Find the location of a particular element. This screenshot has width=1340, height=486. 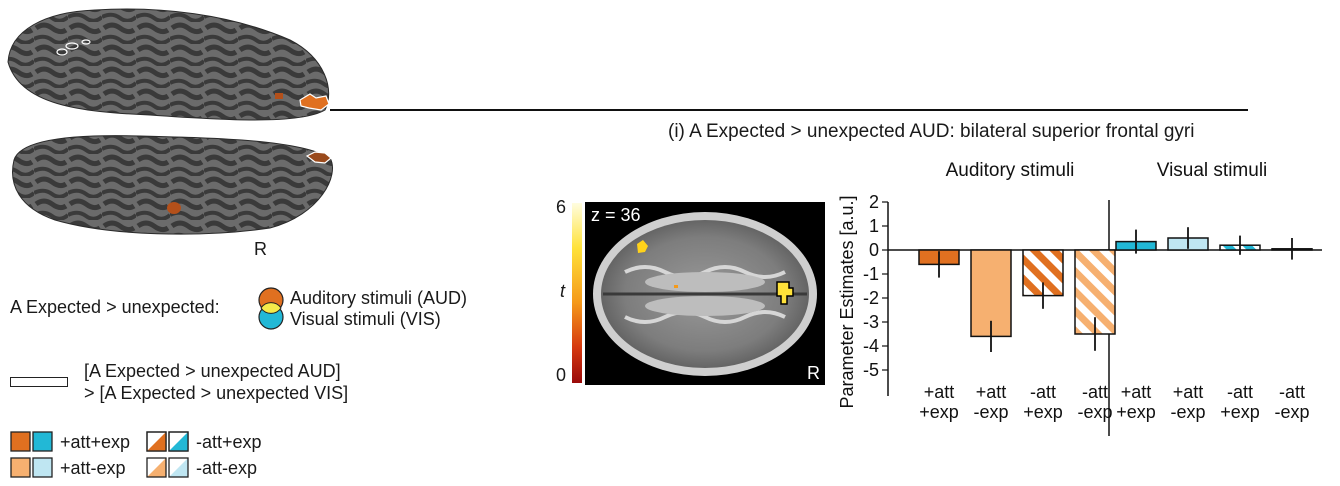

overlap-venn-icon is located at coordinates (271, 308).